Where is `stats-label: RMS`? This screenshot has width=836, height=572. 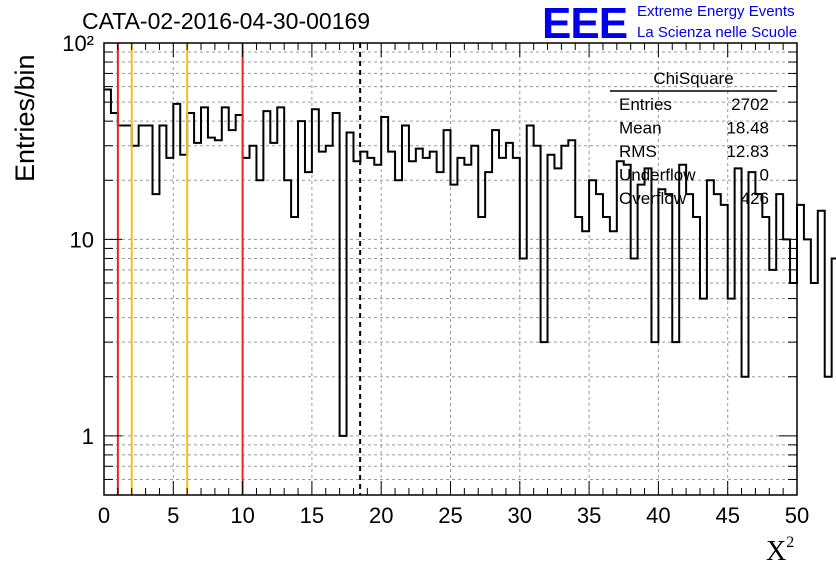 stats-label: RMS is located at coordinates (638, 151).